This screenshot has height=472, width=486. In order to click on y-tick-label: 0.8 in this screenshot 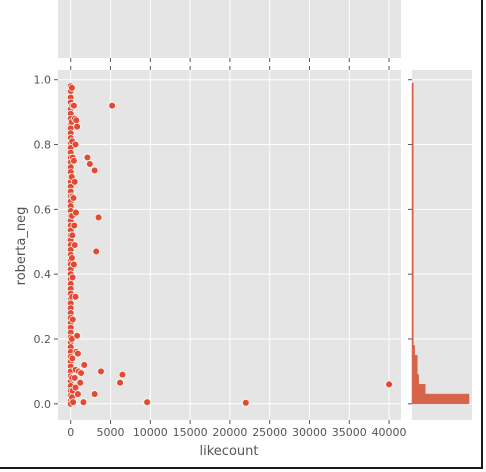, I will do `click(43, 145)`.